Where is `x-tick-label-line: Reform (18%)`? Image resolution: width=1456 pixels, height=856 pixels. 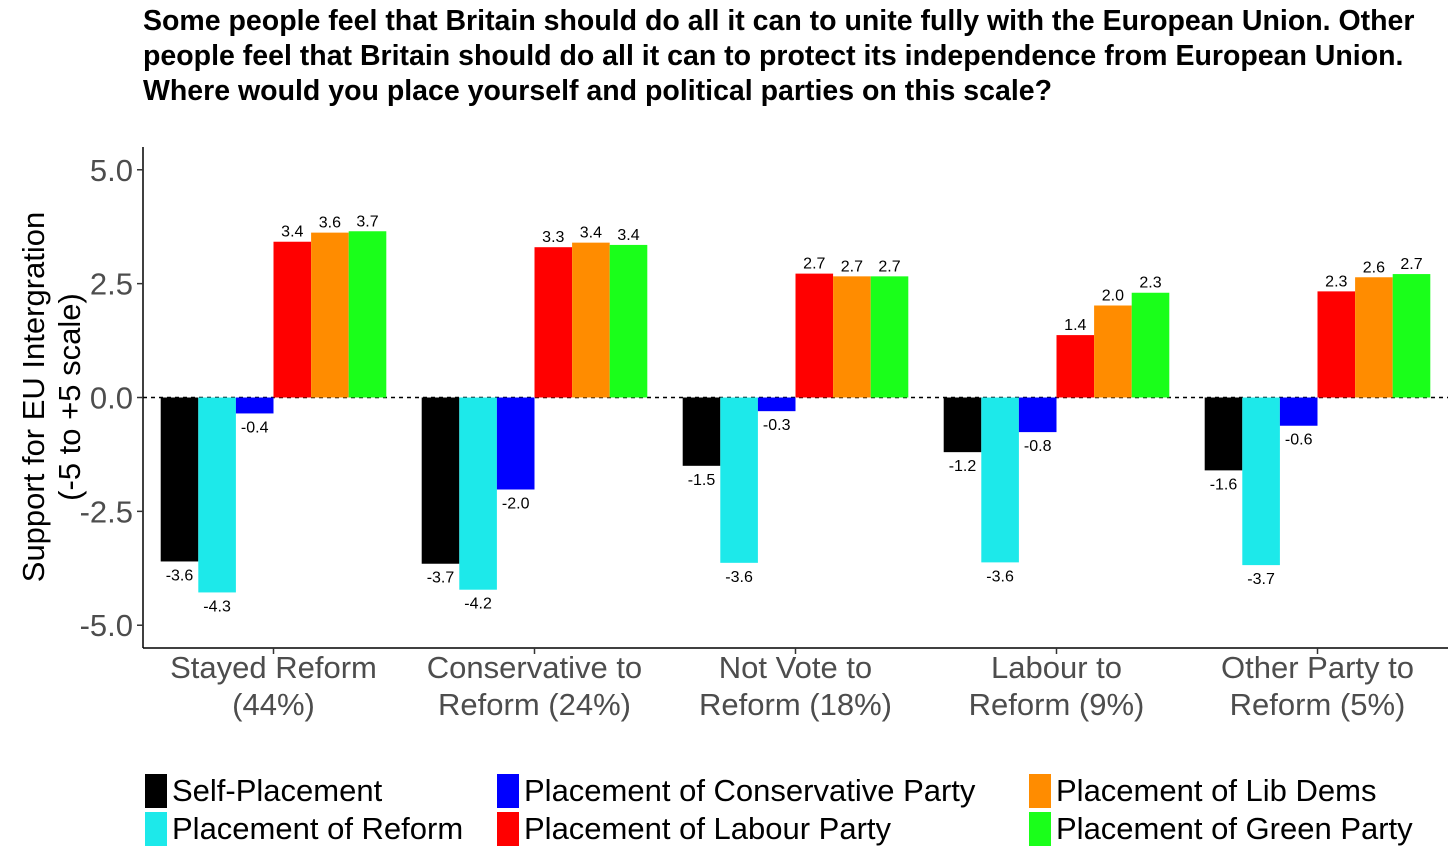 x-tick-label-line: Reform (18%) is located at coordinates (795, 704).